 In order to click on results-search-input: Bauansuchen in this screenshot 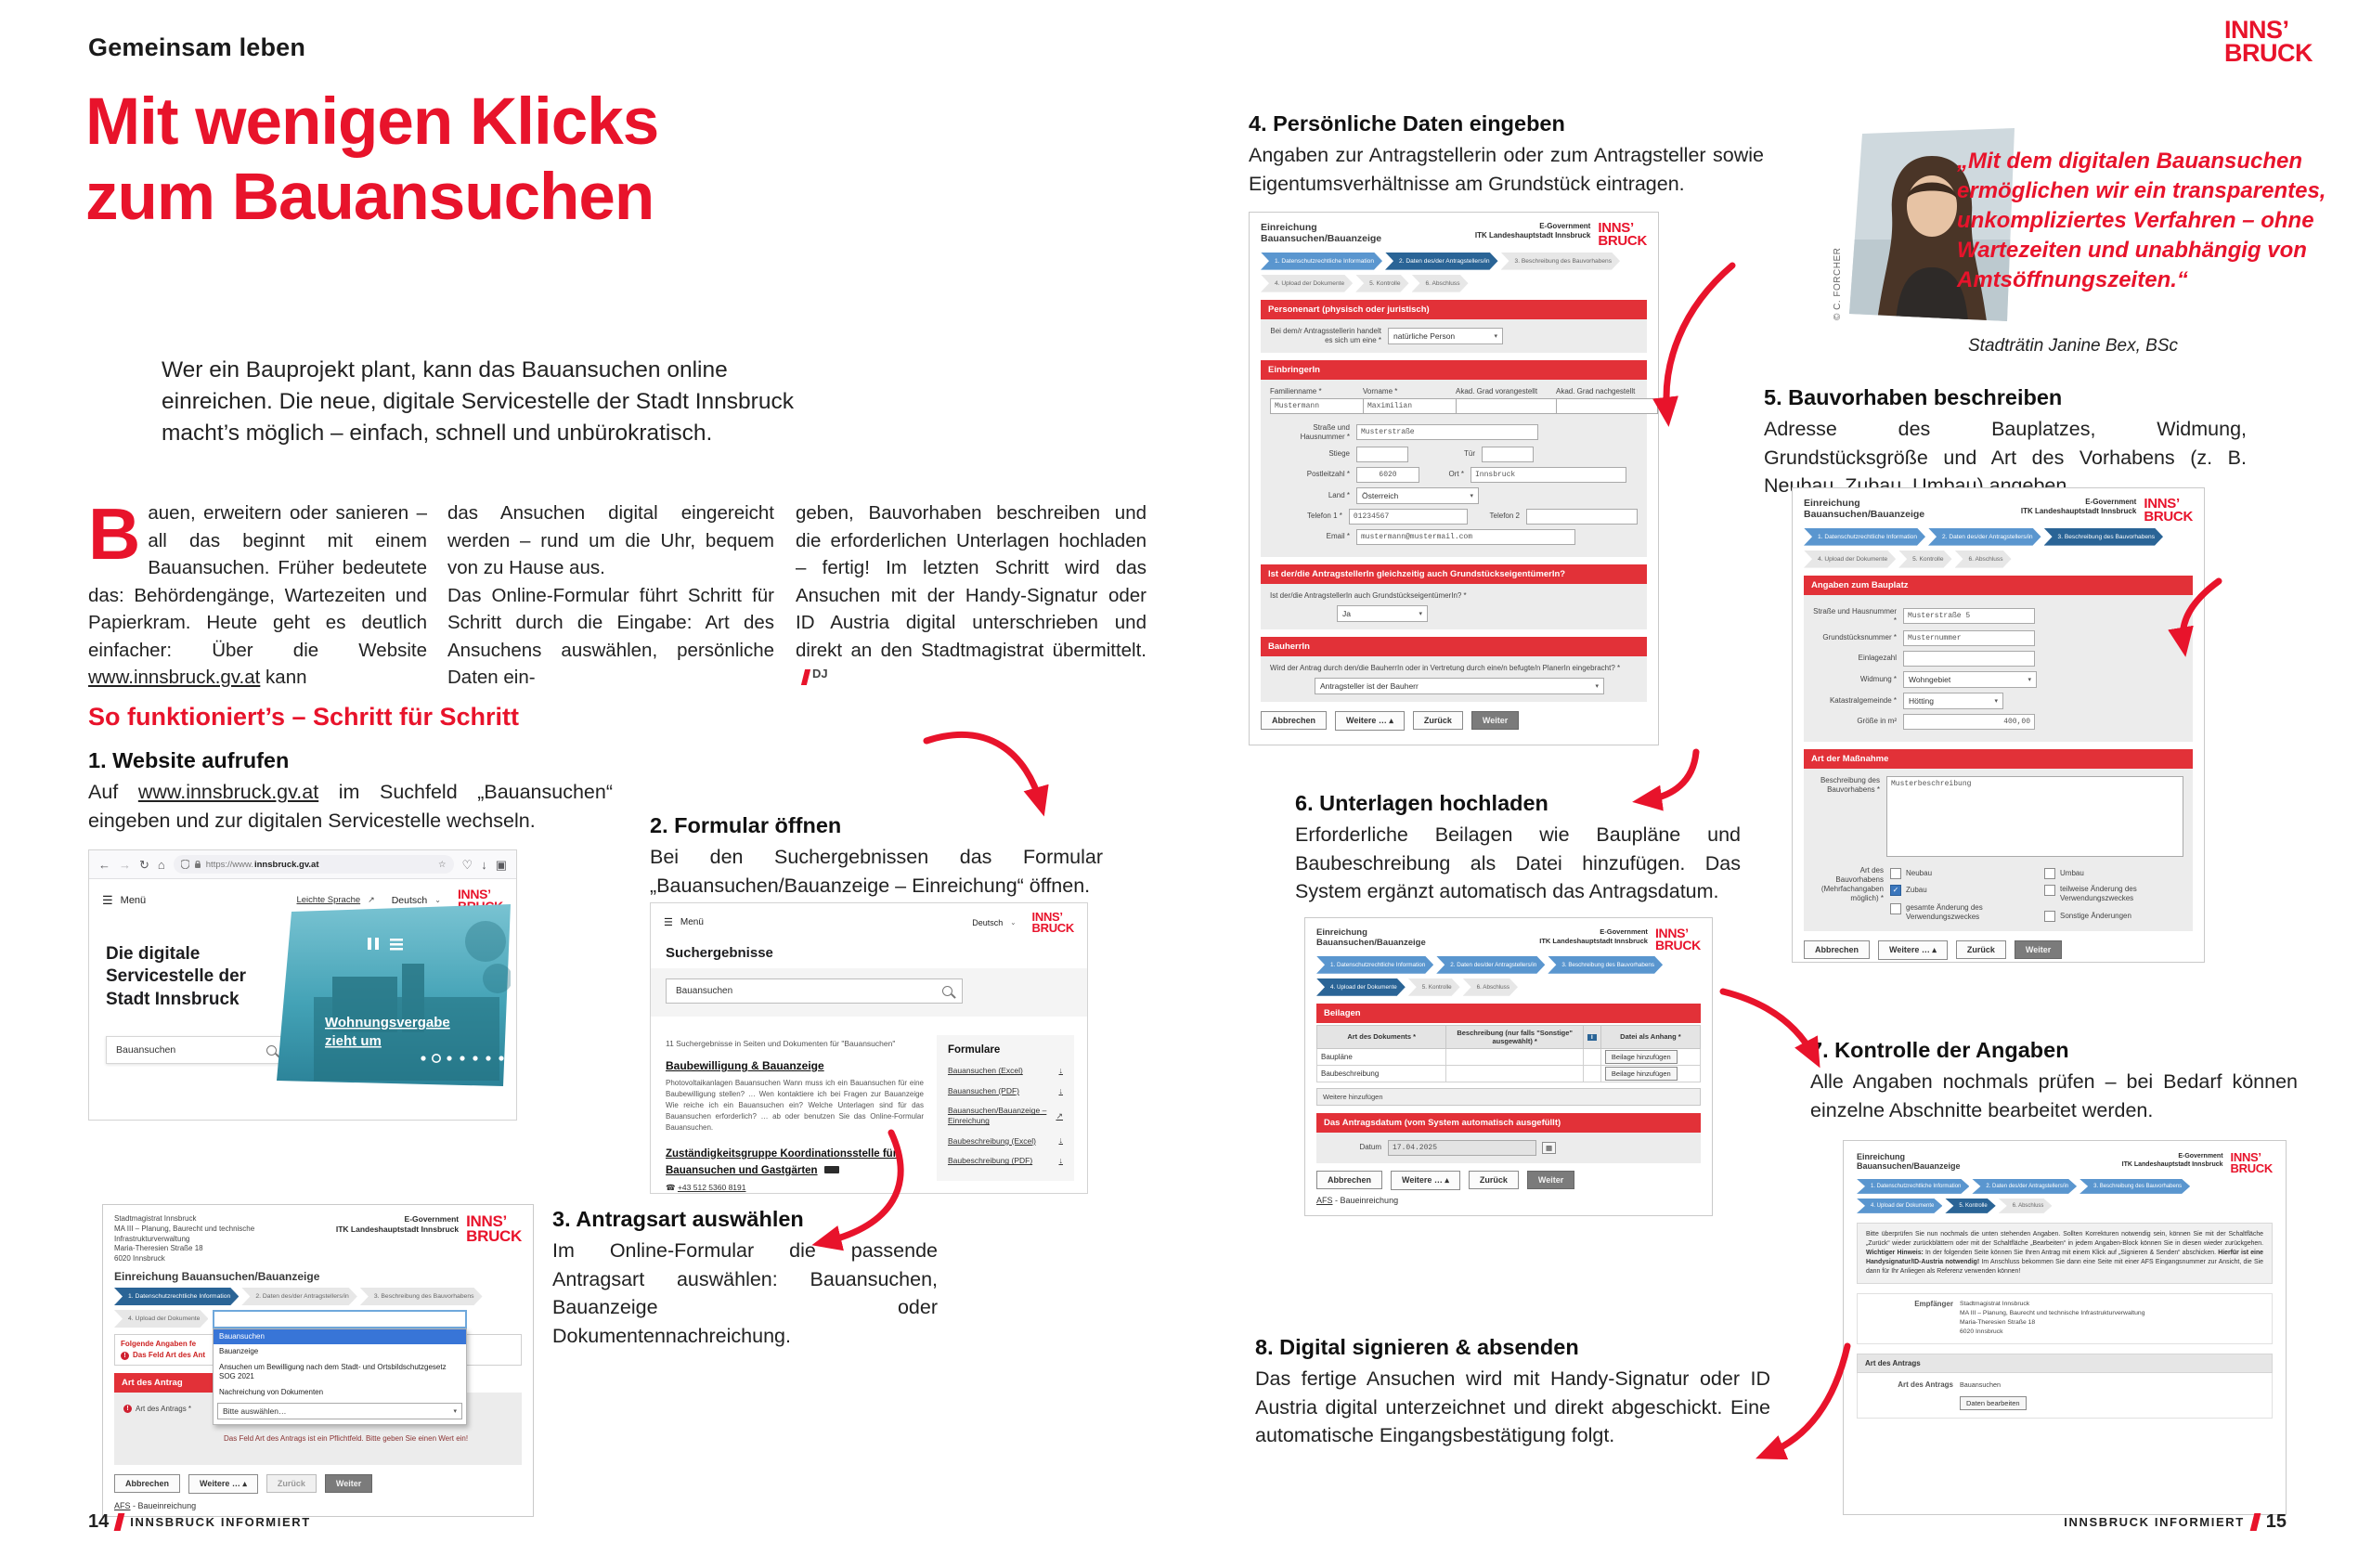, I will do `click(814, 991)`.